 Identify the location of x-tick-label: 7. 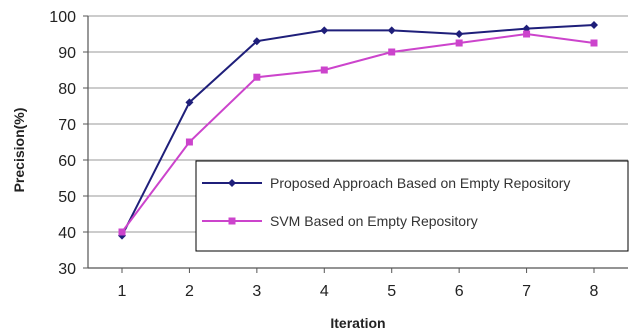
(526, 291).